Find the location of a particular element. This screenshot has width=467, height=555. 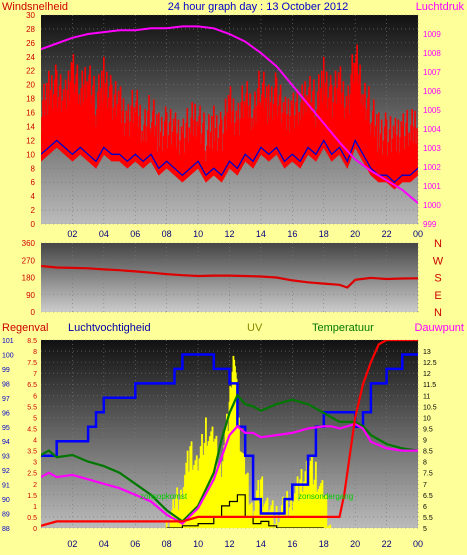

tick-label-temperature: 8.5 is located at coordinates (428, 452).